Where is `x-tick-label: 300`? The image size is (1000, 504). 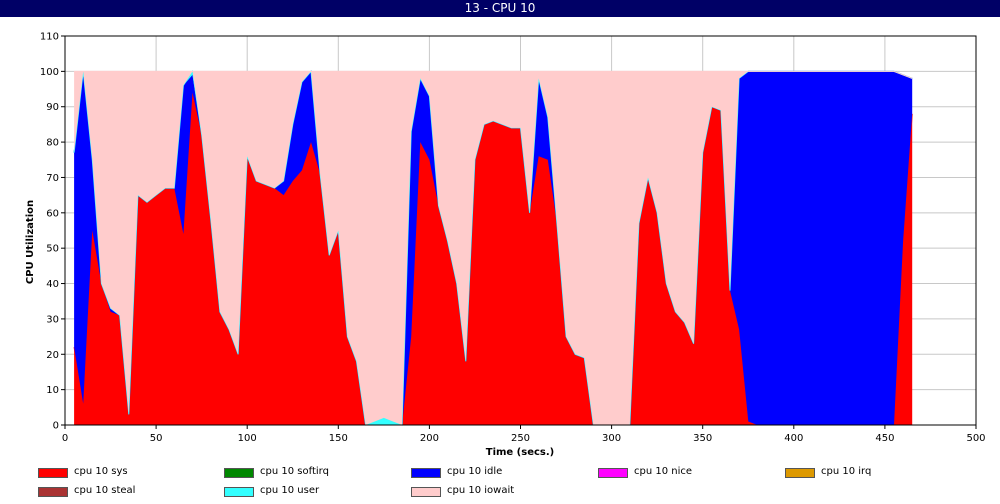
x-tick-label: 300 is located at coordinates (611, 438).